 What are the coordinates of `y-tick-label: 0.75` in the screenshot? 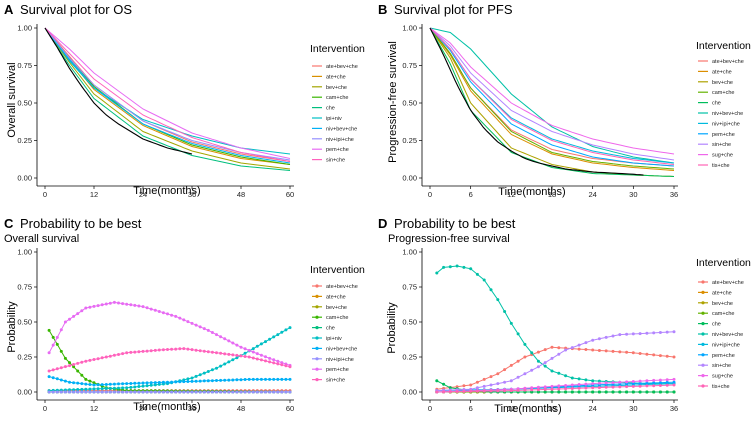 It's located at (24, 65).